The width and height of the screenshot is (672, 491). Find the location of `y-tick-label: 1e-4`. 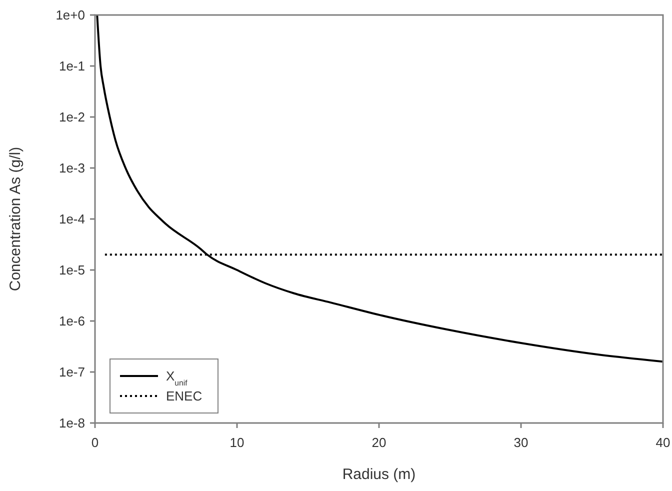

y-tick-label: 1e-4 is located at coordinates (71, 219).